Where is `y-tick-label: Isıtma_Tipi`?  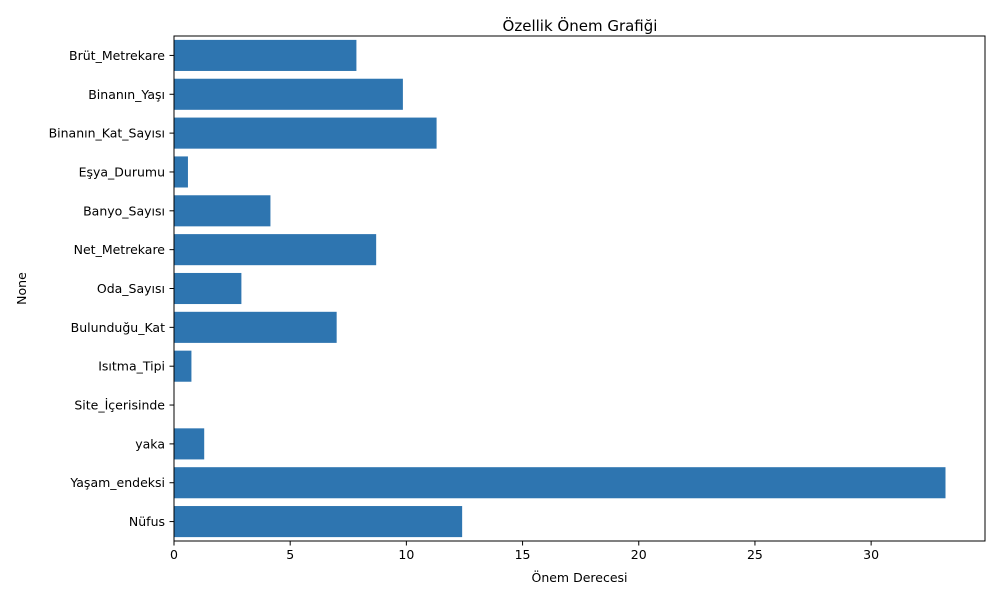
y-tick-label: Isıtma_Tipi is located at coordinates (131, 366).